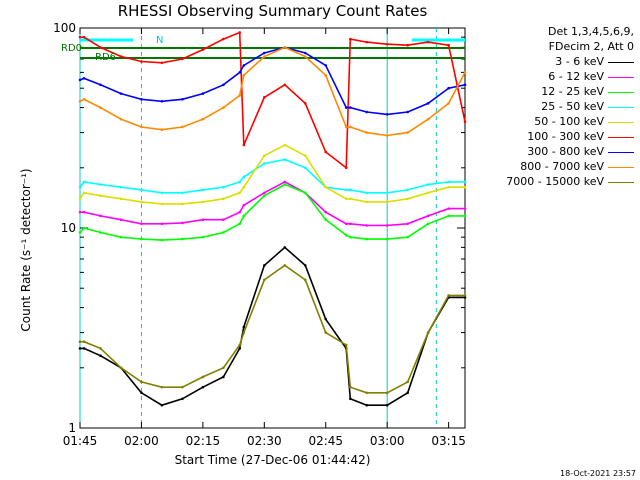 This screenshot has height=480, width=640. Describe the element at coordinates (272, 460) in the screenshot. I see `x-axis-label: Start Time (27-Dec-06 01:44:42)` at that location.